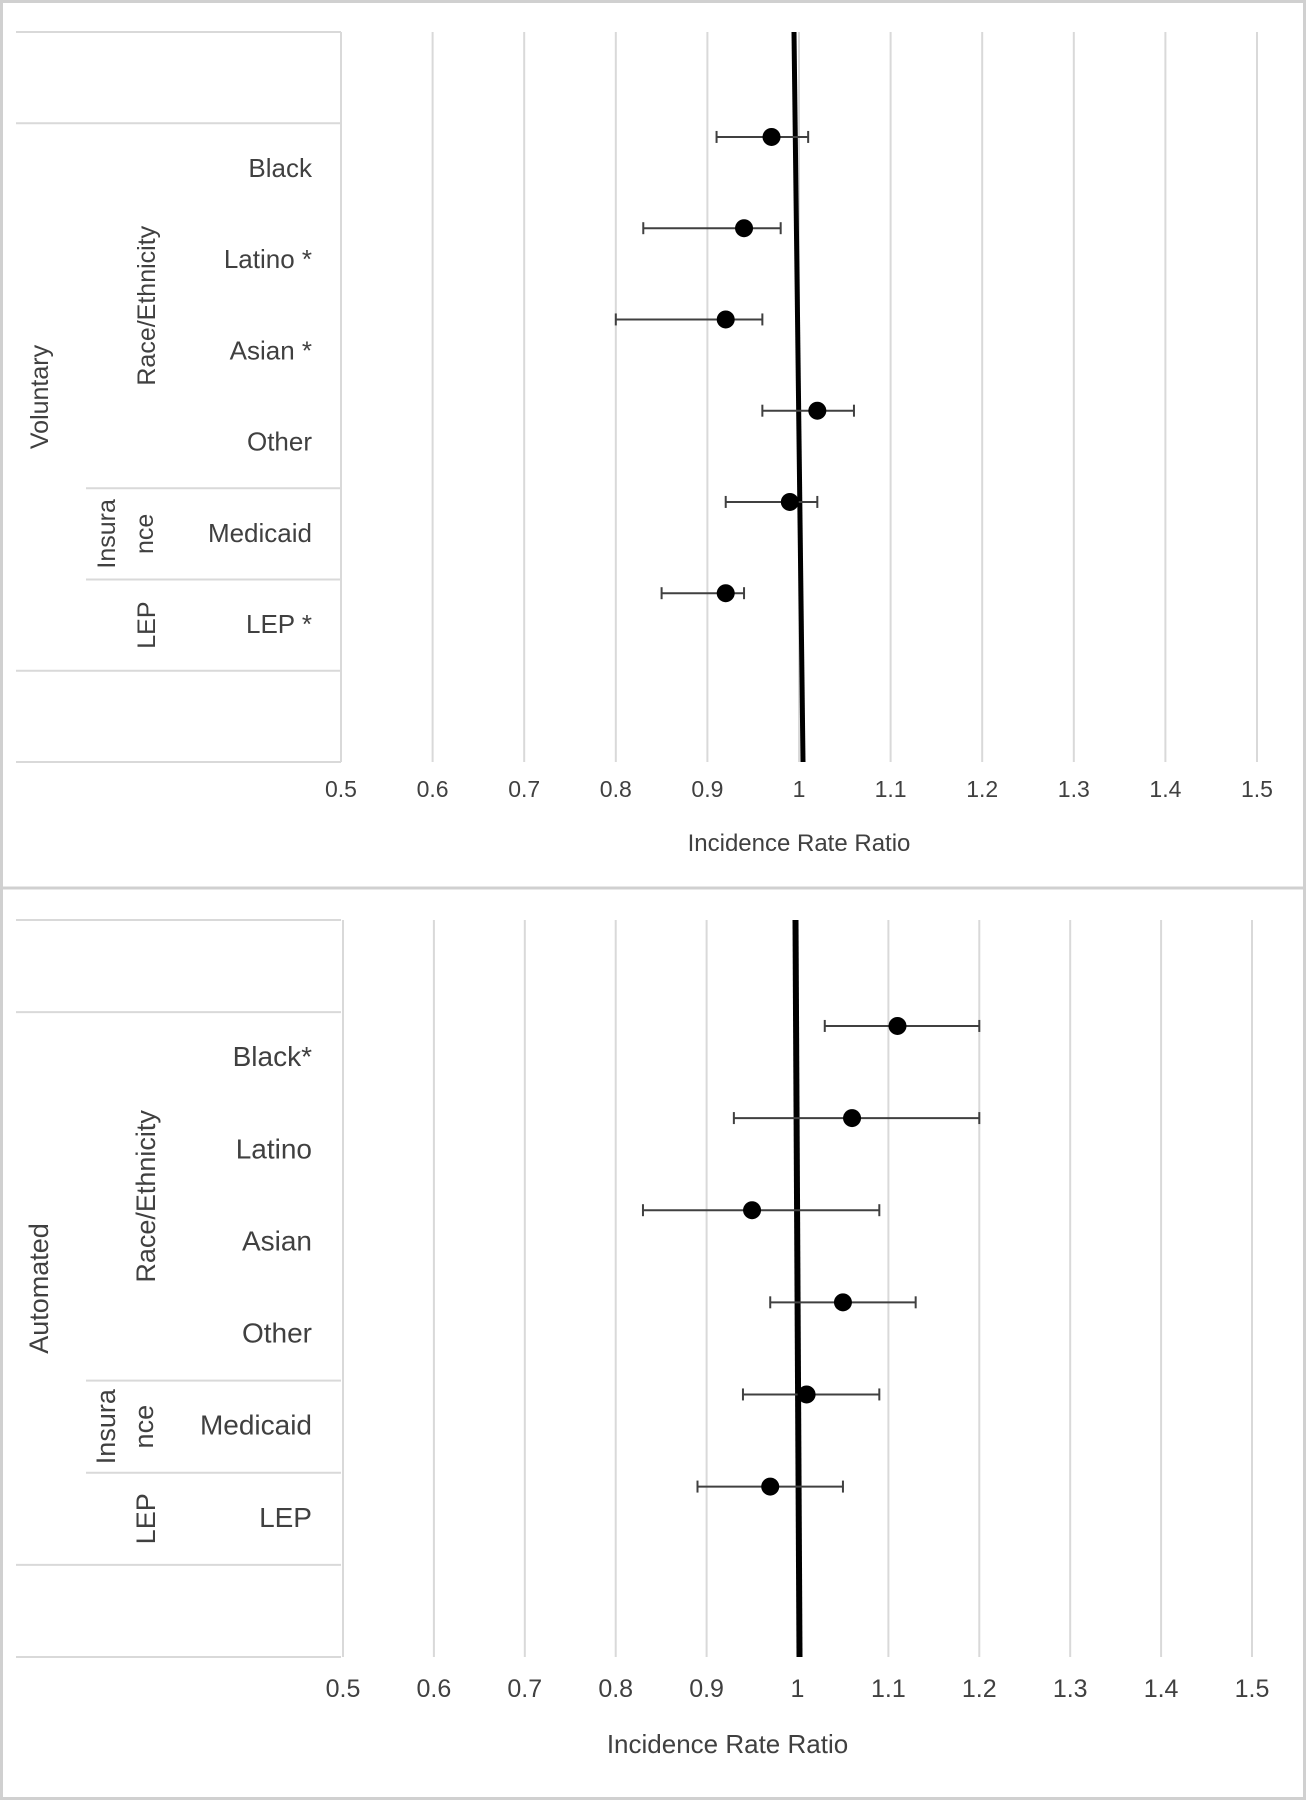 The image size is (1306, 1800). What do you see at coordinates (285, 1517) in the screenshot?
I see `category-label: LEP` at bounding box center [285, 1517].